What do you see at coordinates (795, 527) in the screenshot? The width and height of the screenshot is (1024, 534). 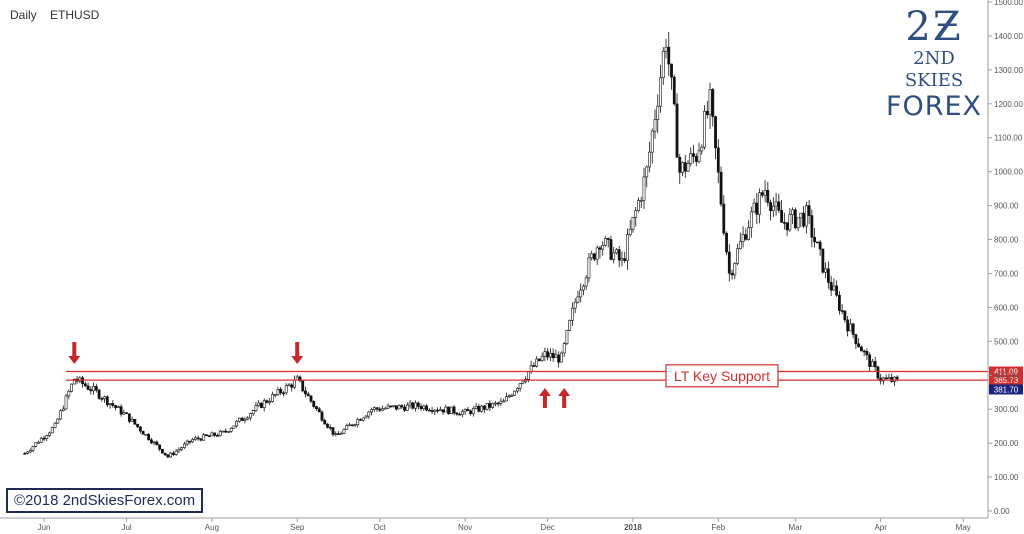 I see `x-tick-label: Mar` at bounding box center [795, 527].